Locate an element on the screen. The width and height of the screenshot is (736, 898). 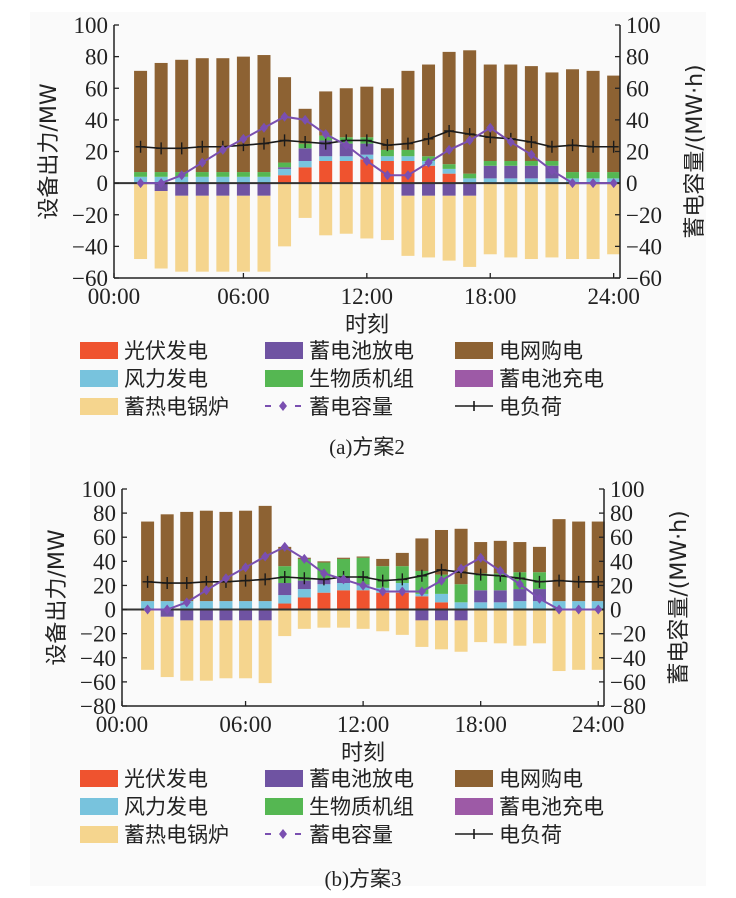
legend-swatch-bio is located at coordinates (284, 806).